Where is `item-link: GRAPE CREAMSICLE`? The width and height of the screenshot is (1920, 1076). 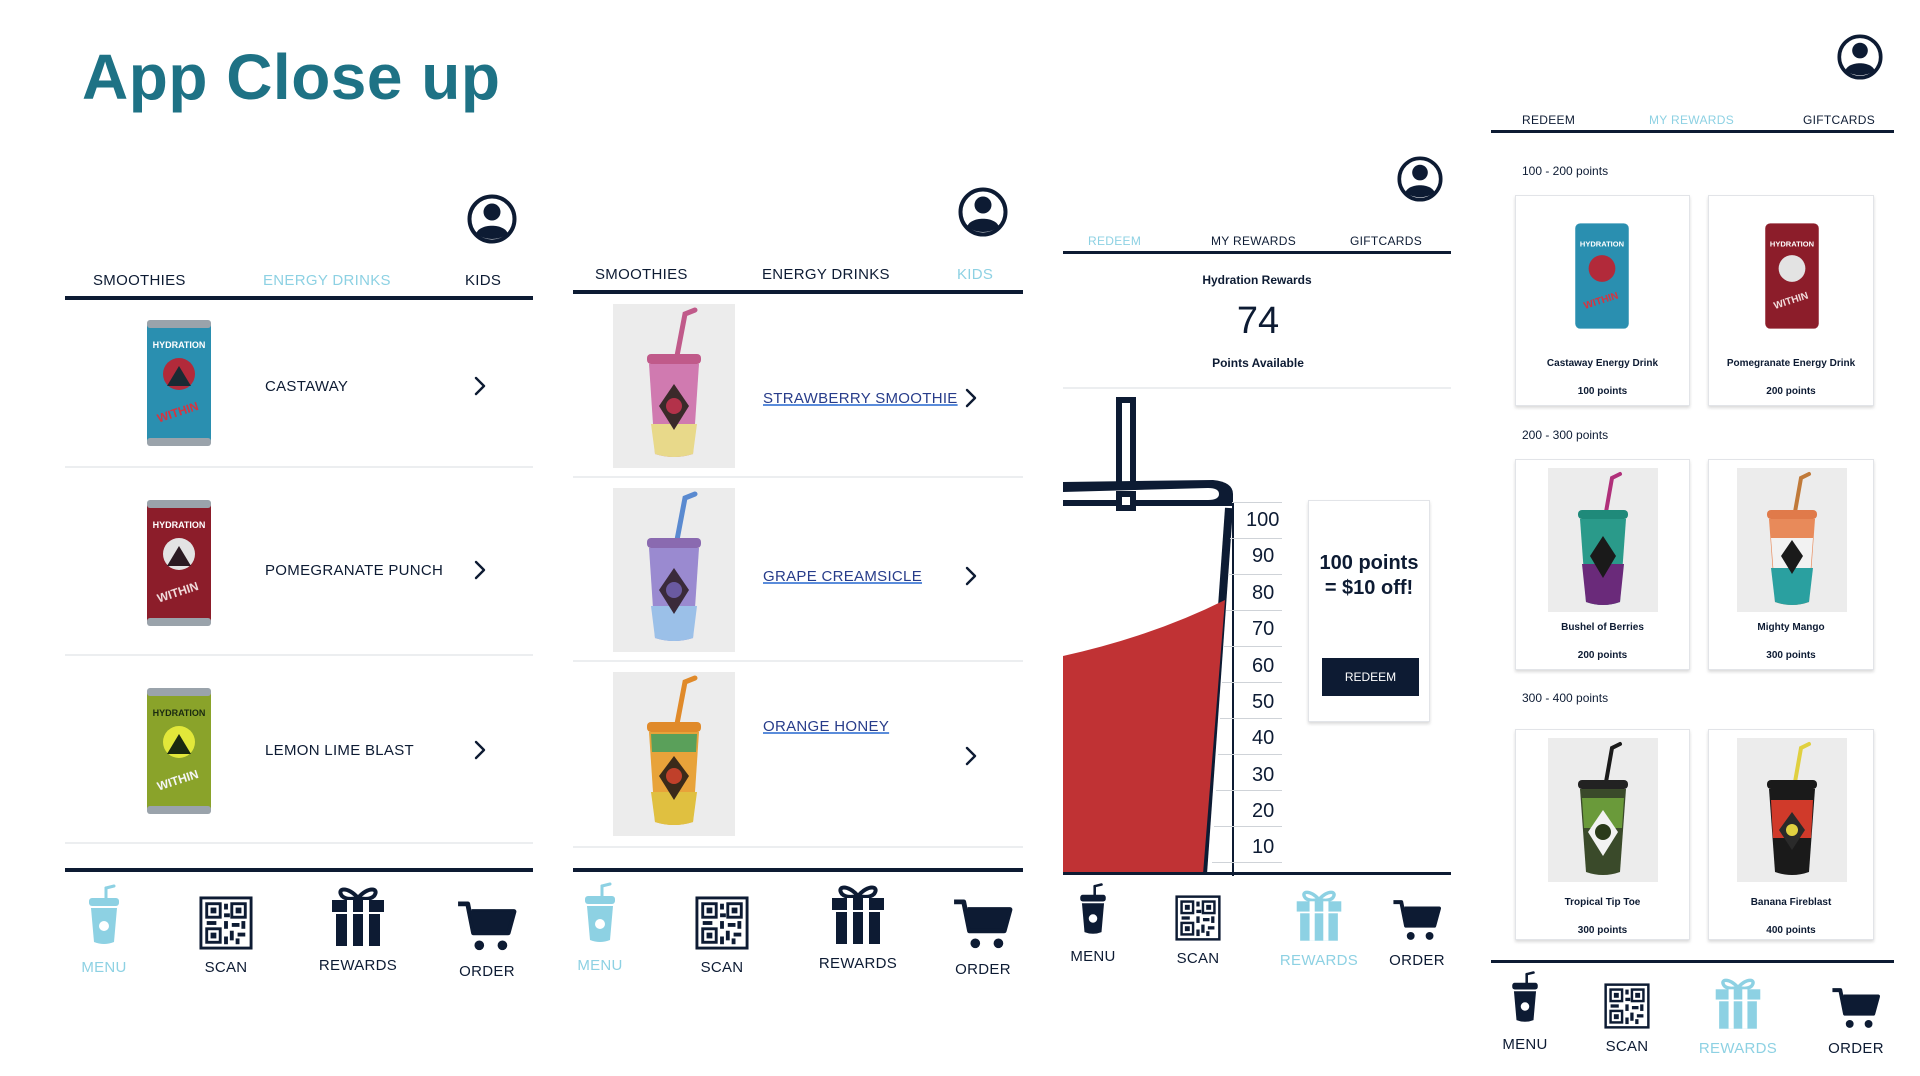
item-link: GRAPE CREAMSICLE is located at coordinates (843, 576).